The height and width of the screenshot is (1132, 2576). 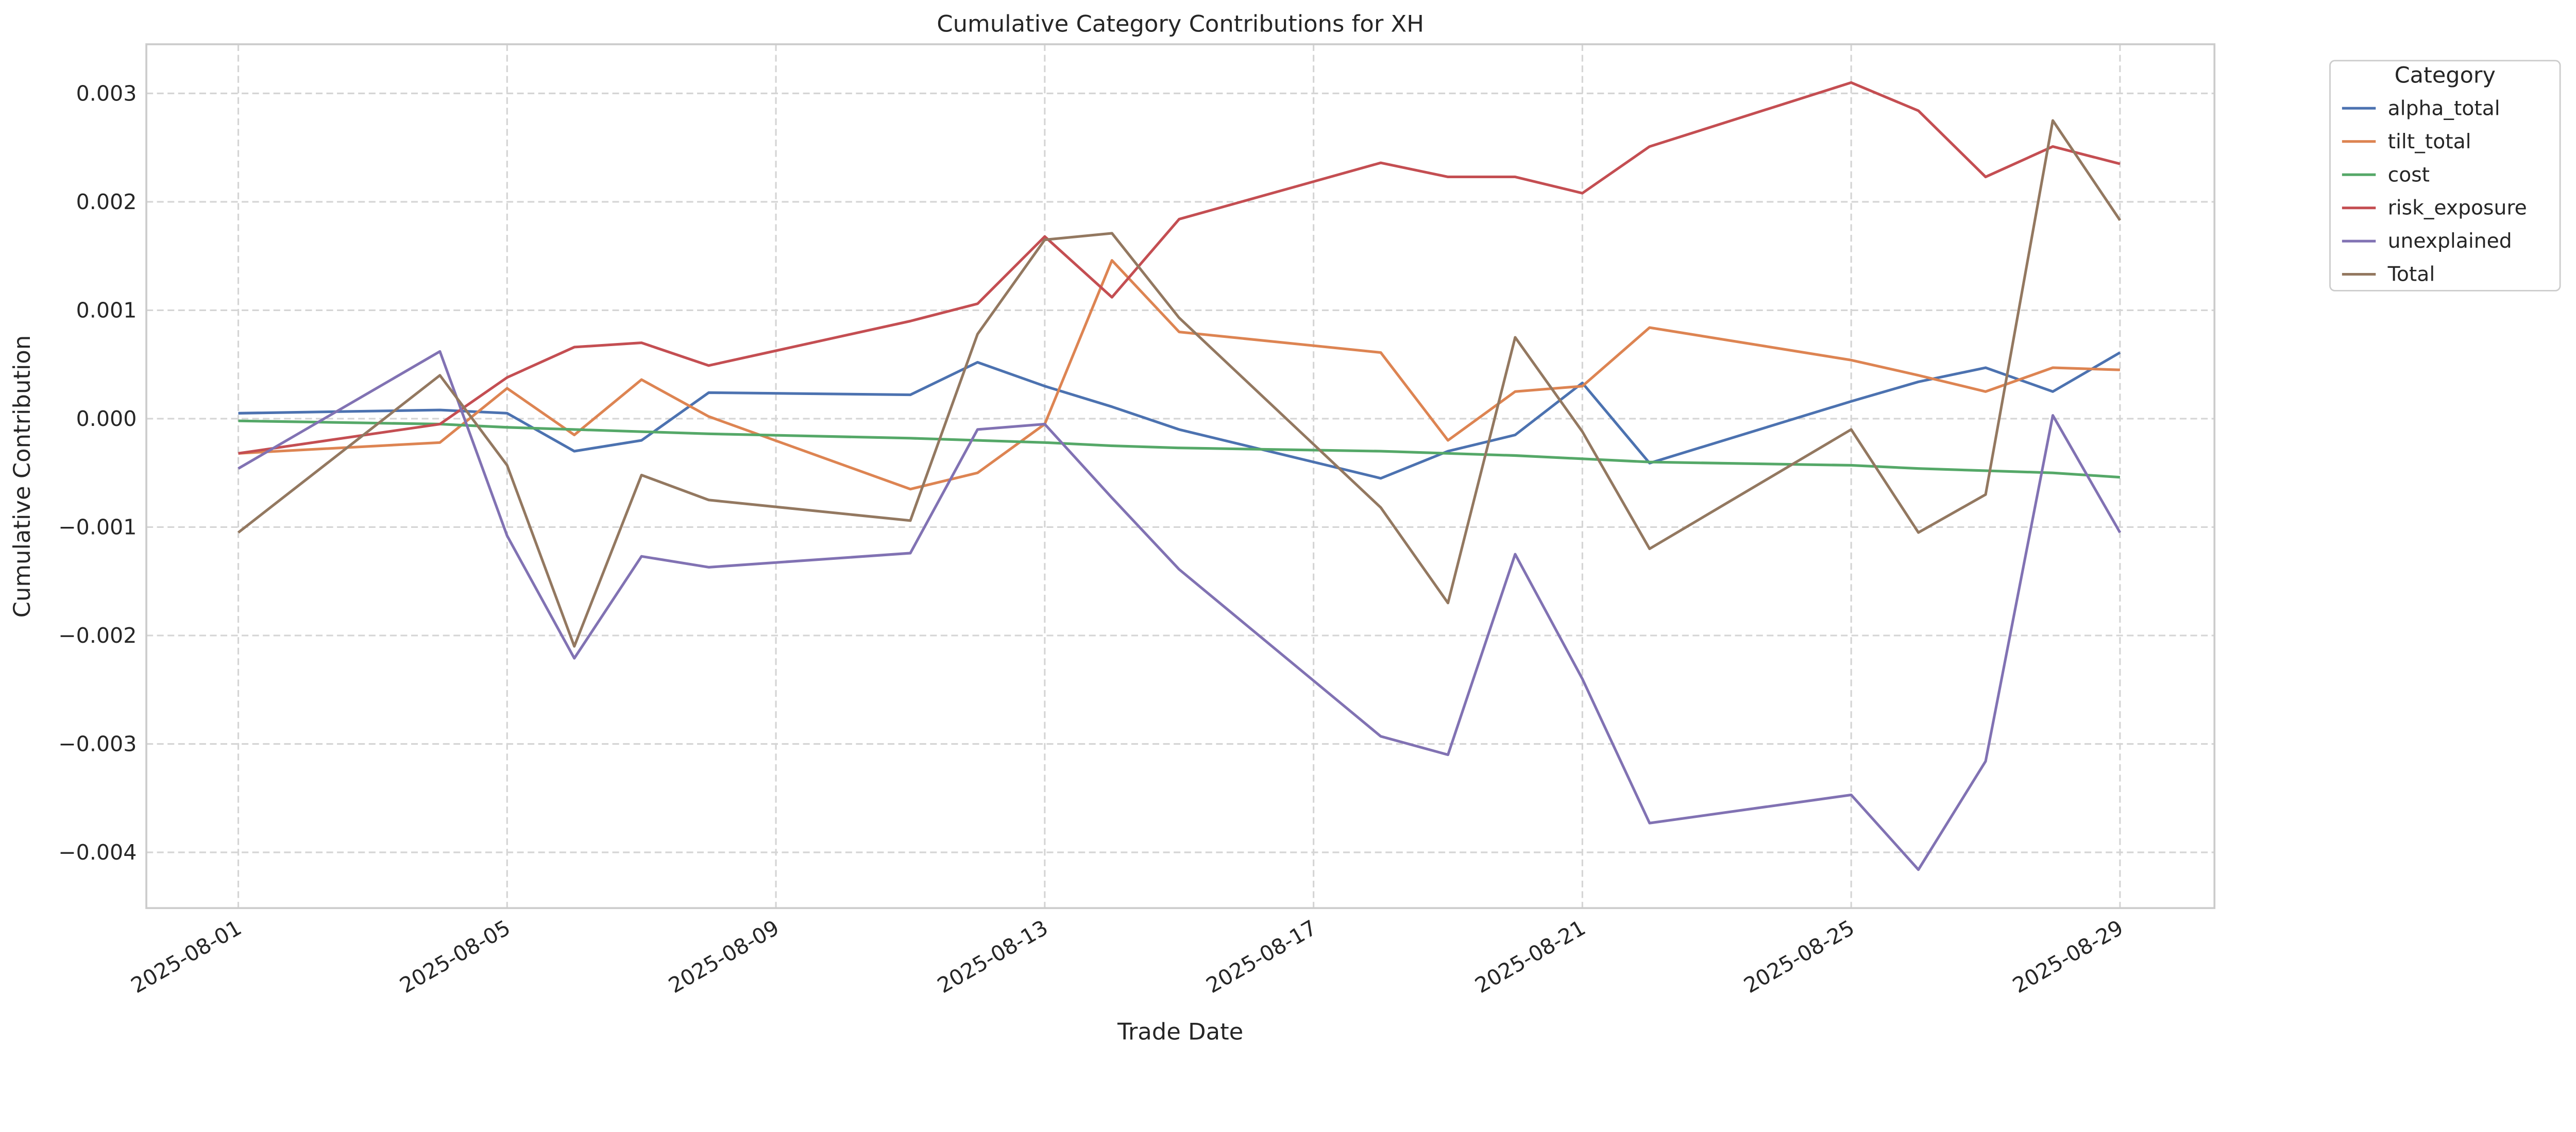 I want to click on x-tick-label: 2025-08-01, so click(x=186, y=957).